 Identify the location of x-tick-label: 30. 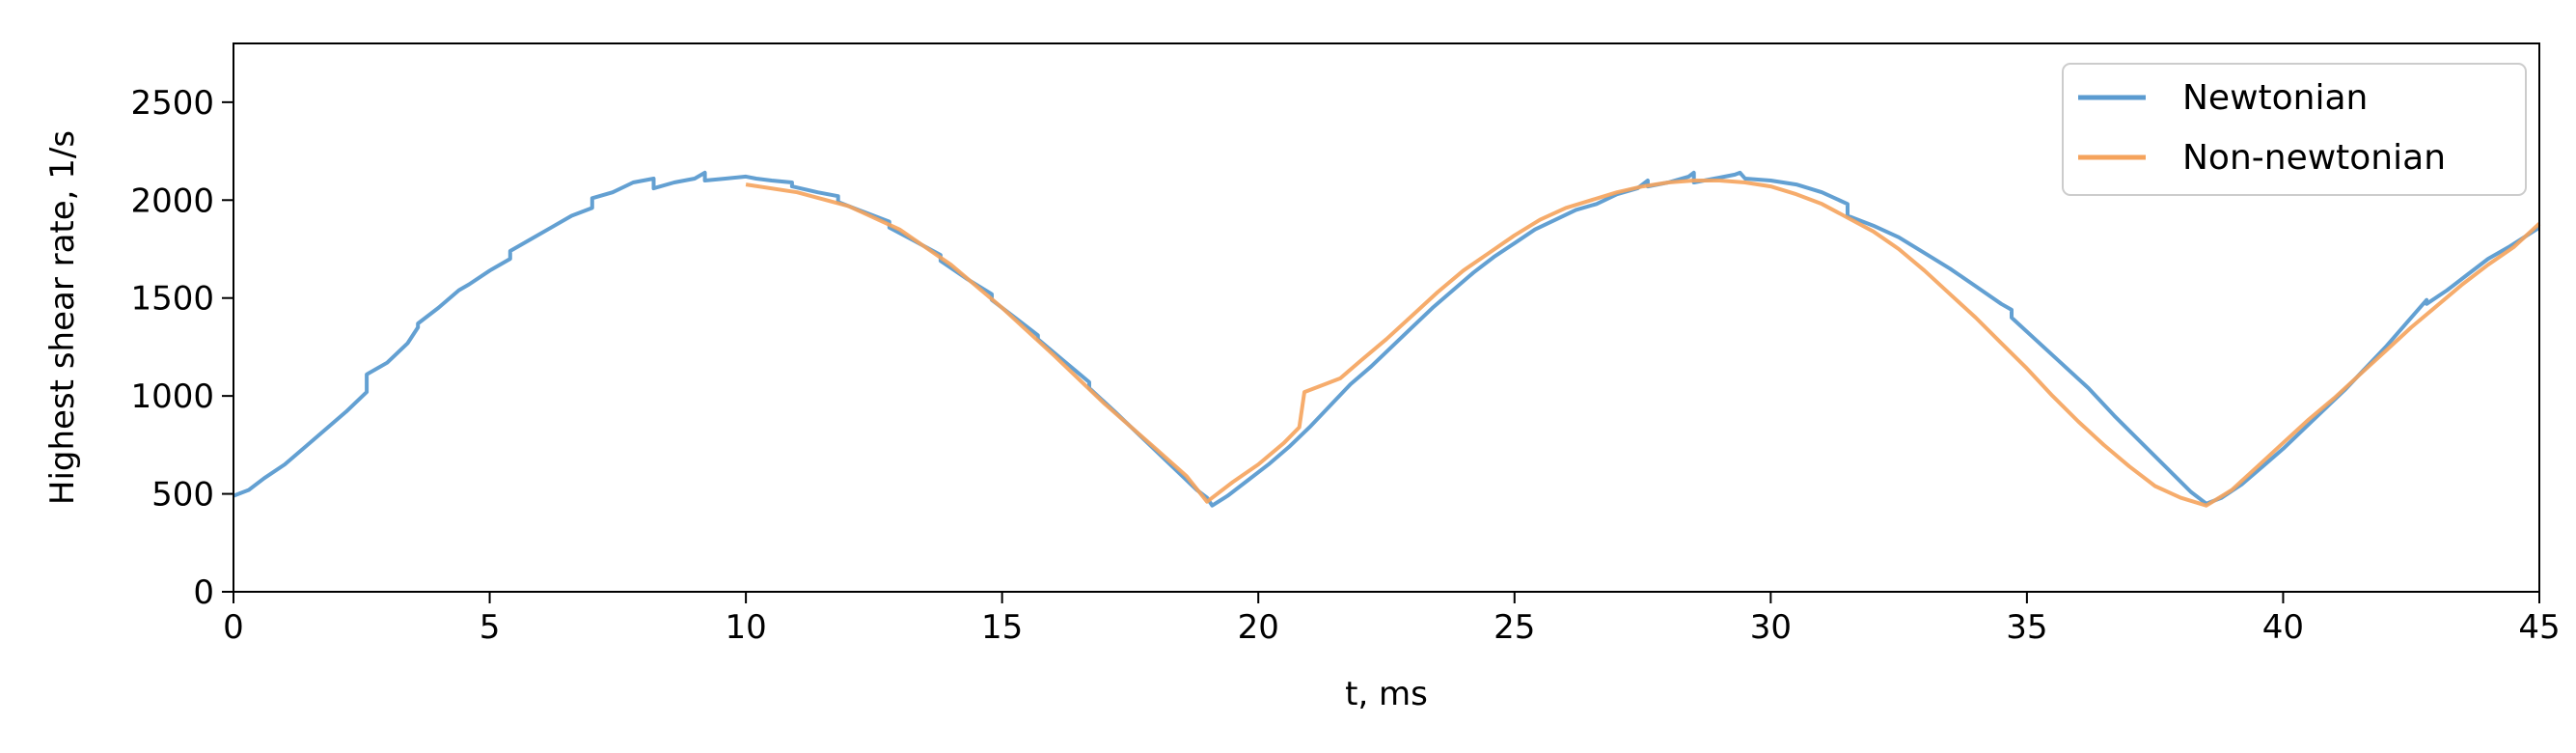
(1771, 627).